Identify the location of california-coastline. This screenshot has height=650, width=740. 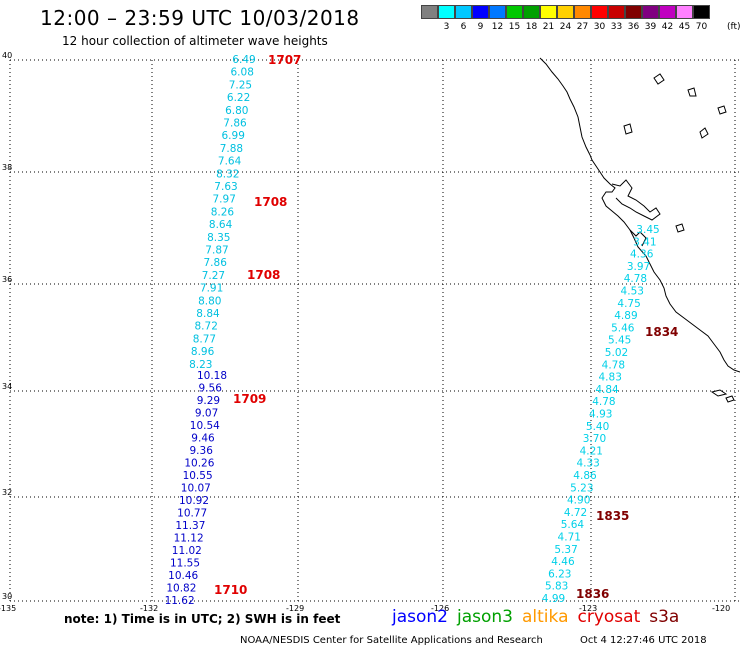
(639, 215).